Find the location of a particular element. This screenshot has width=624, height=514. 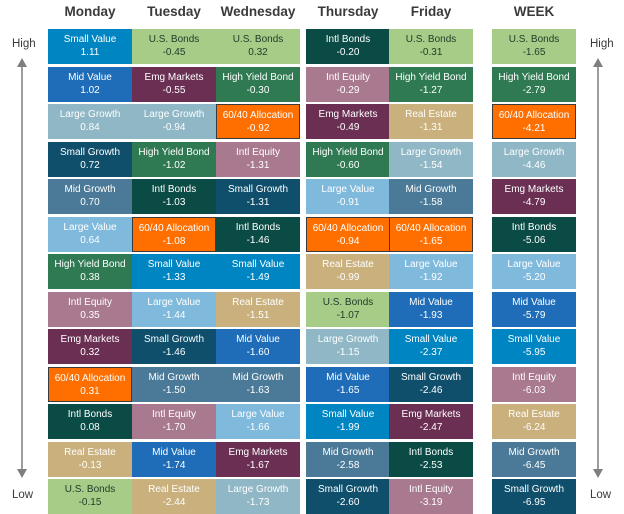

asset-name: High Yield Bond is located at coordinates (258, 77).